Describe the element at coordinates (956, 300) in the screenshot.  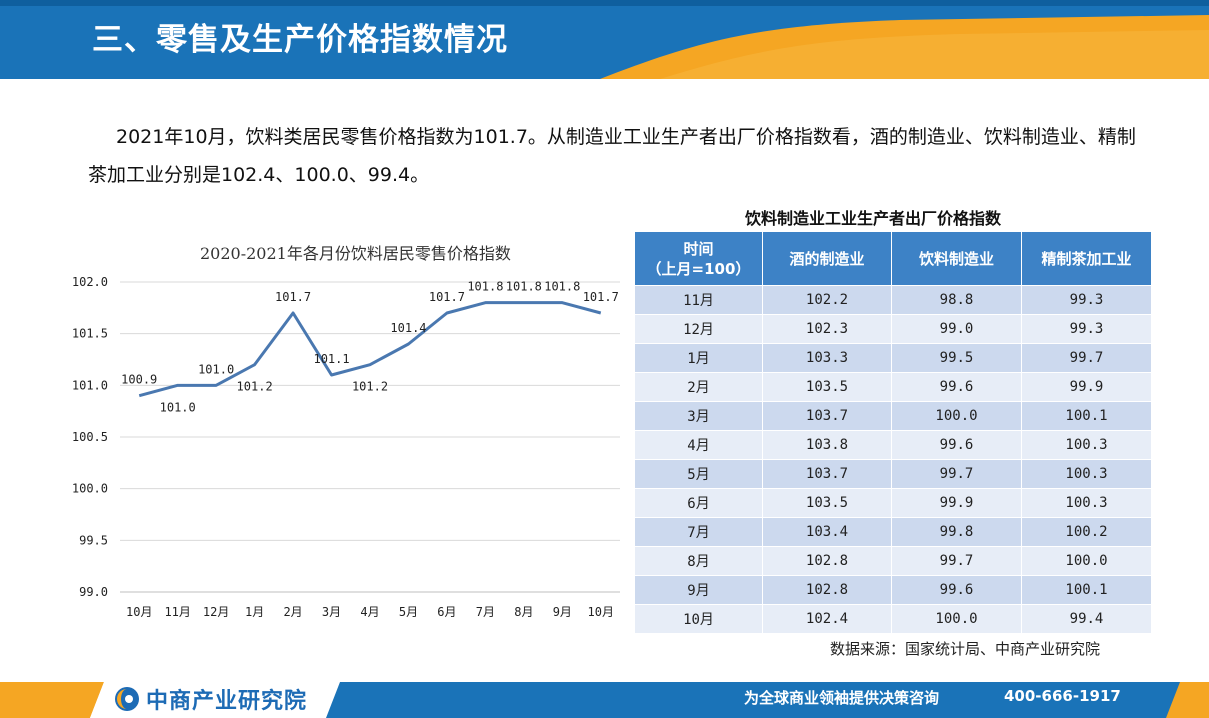
I see `table-cell-c2: 98.8` at that location.